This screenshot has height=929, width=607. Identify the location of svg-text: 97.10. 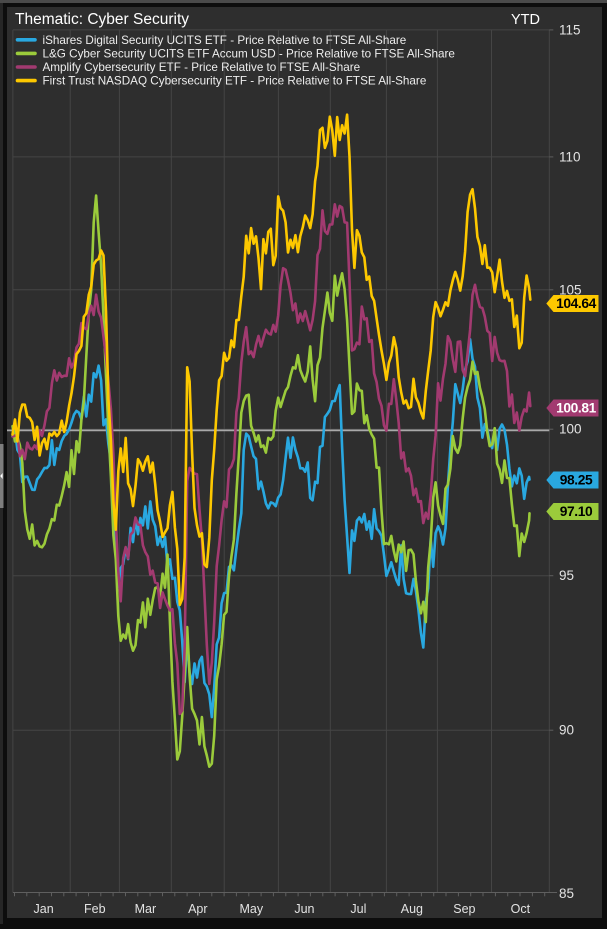
(576, 511).